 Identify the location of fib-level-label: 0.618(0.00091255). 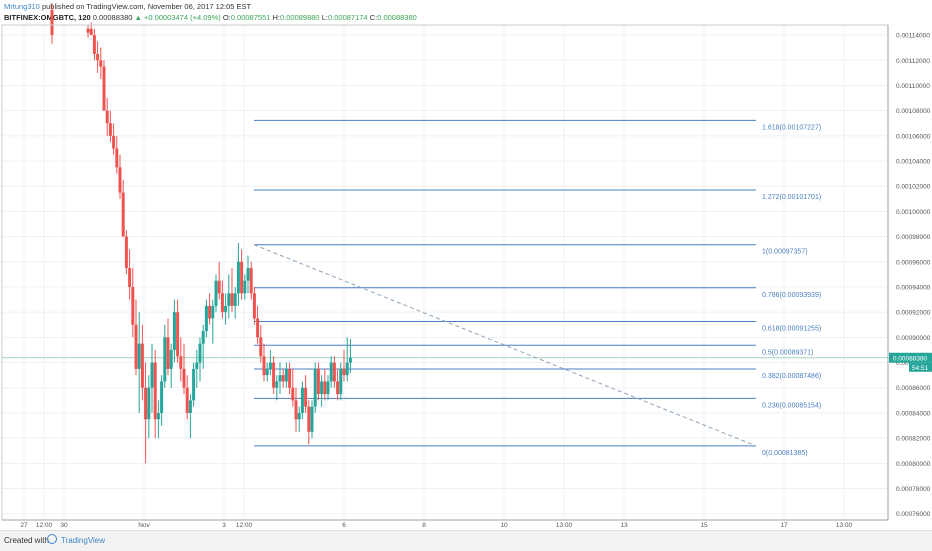
(791, 329).